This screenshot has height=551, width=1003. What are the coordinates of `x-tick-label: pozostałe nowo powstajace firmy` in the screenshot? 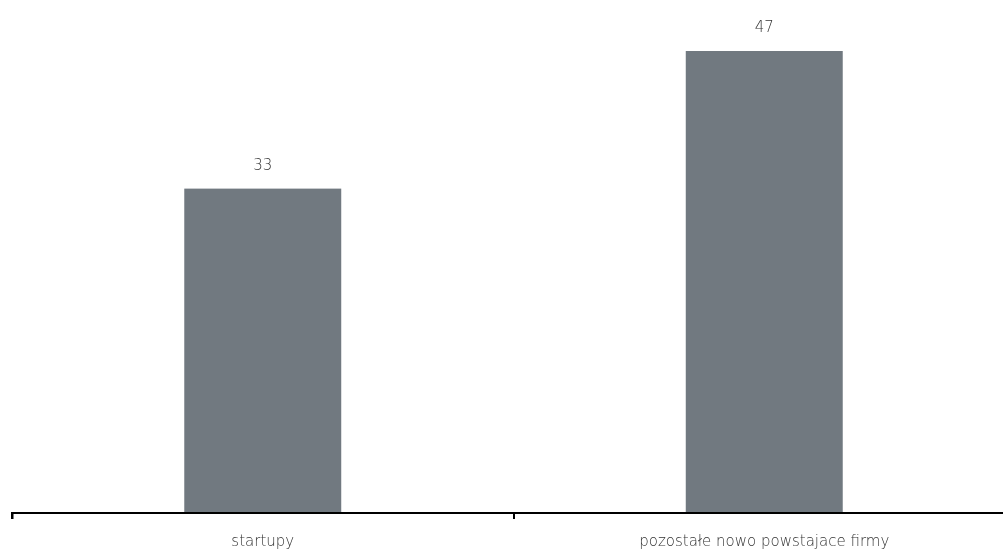 It's located at (764, 540).